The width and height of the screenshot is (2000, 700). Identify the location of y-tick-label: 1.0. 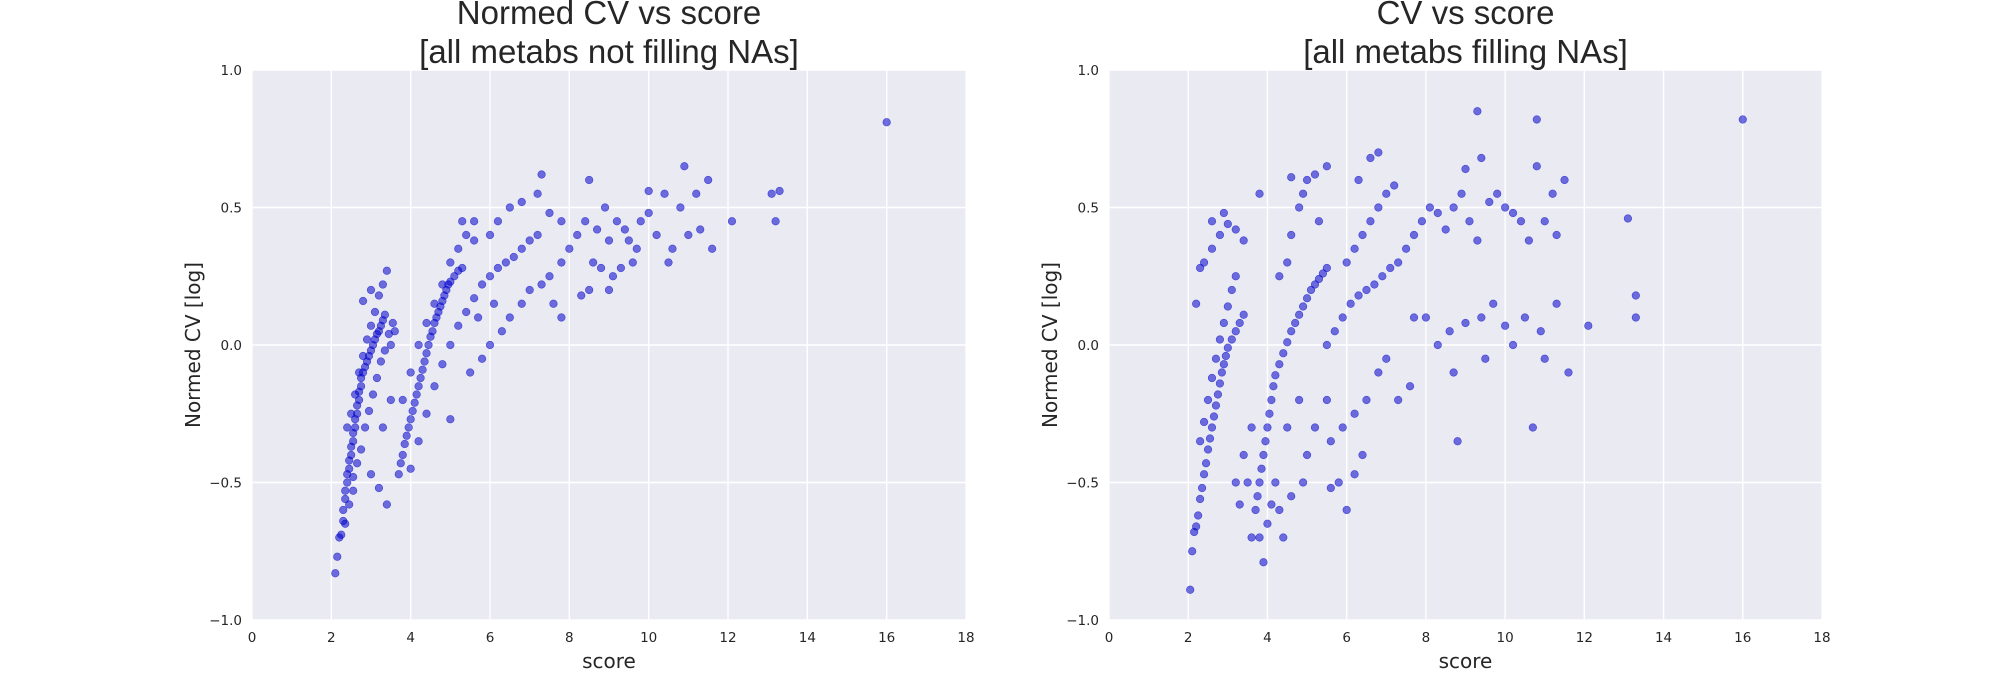
(231, 71).